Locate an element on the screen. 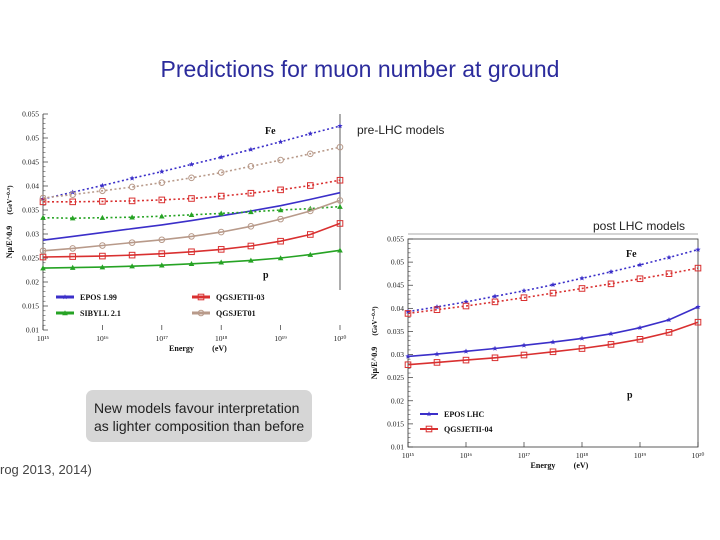  legend-label: SIBYLL 2.1 is located at coordinates (100, 313).